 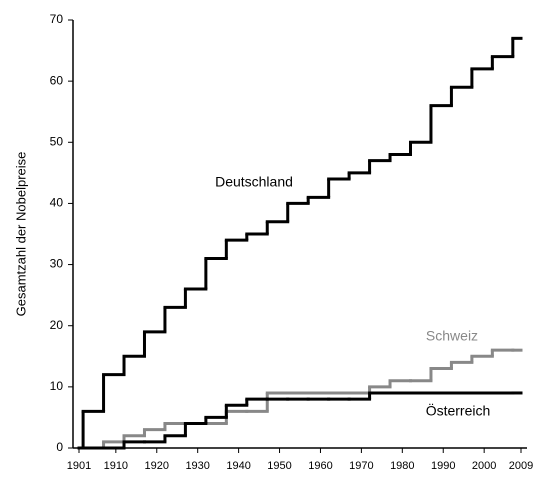 What do you see at coordinates (57, 325) in the screenshot?
I see `y-tick-label: 20` at bounding box center [57, 325].